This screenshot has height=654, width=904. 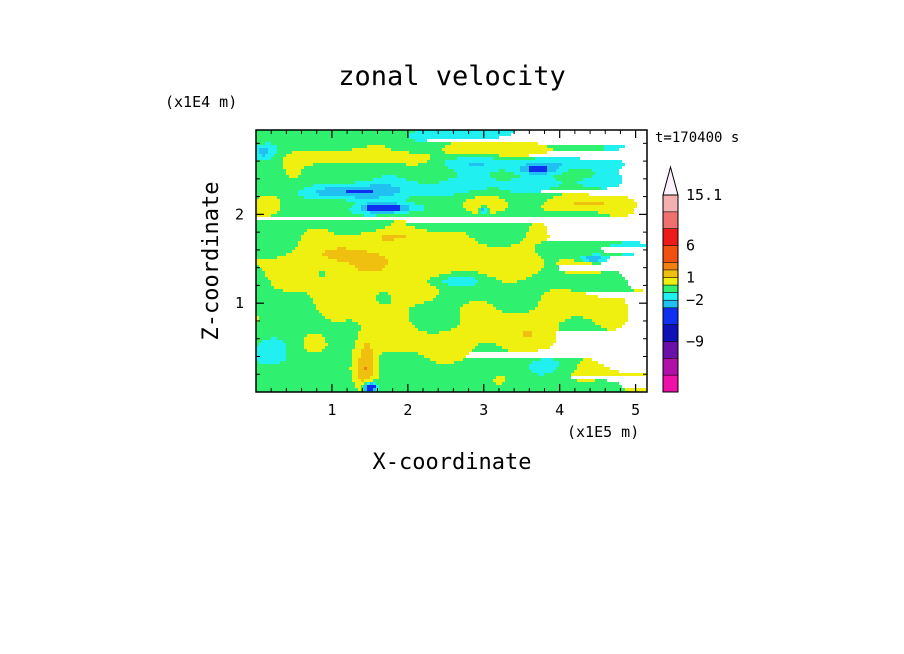 What do you see at coordinates (603, 432) in the screenshot?
I see `x-scale-label: (x1E5 m)` at bounding box center [603, 432].